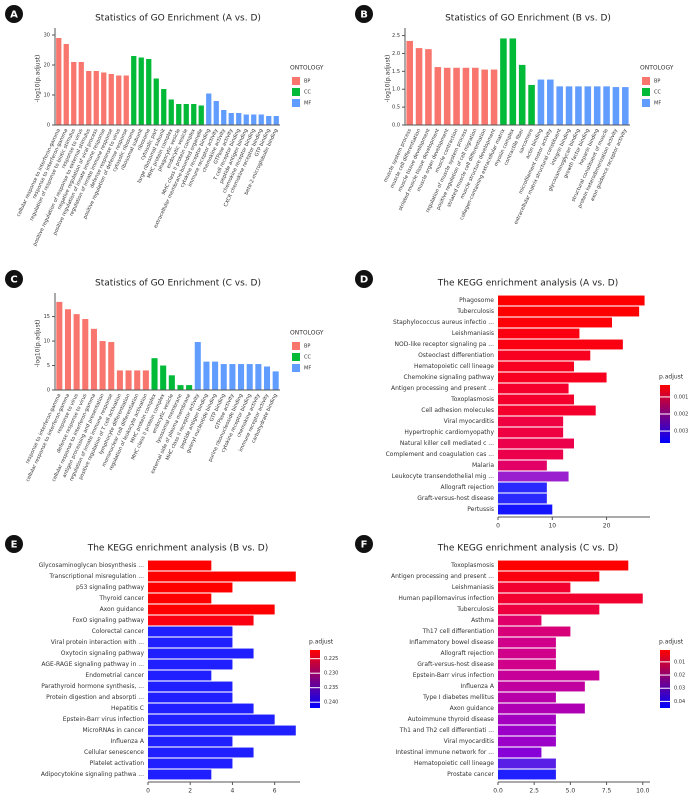 The height and width of the screenshot is (796, 700). Describe the element at coordinates (457, 631) in the screenshot. I see `y-tick-label: Th17 cell differentiation` at that location.